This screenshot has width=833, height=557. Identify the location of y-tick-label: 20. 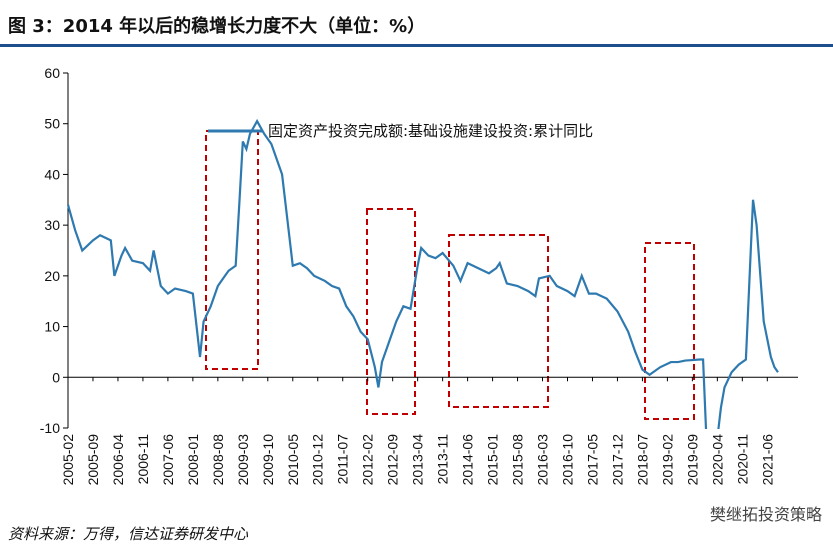
(52, 276).